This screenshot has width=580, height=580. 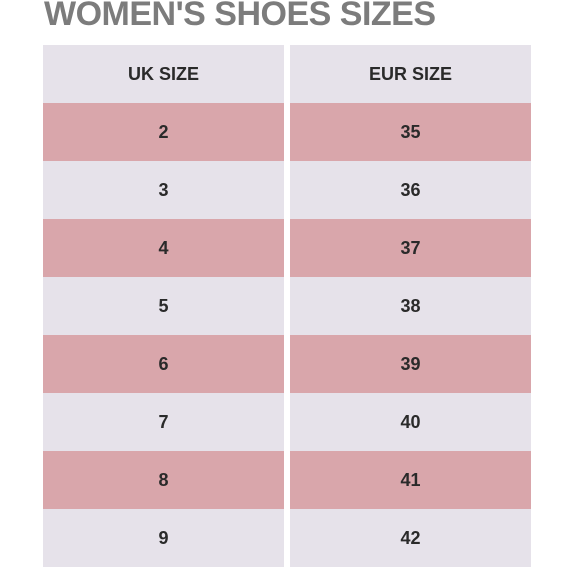 I want to click on uk-size-cell: 6, so click(x=163, y=364).